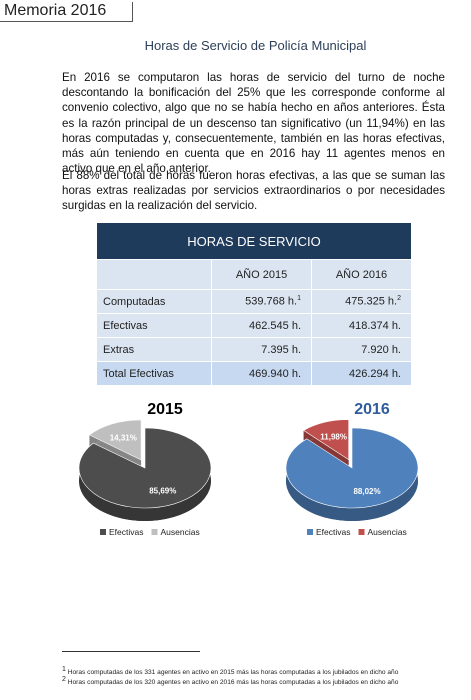 The width and height of the screenshot is (471, 700). I want to click on chart-title: 2016, so click(372, 409).